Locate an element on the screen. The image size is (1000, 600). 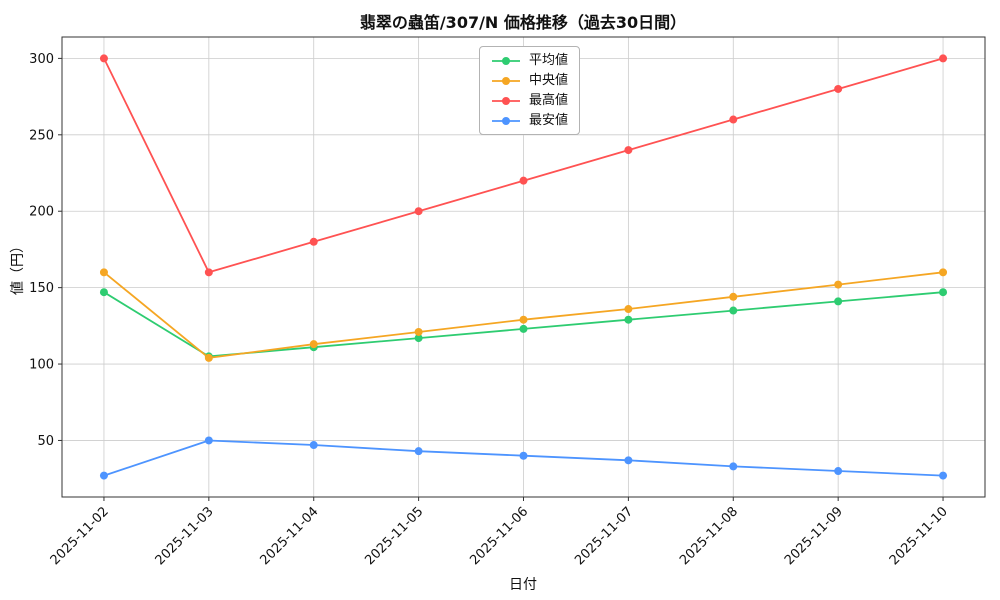
y-axis-label: 値（円） is located at coordinates (18, 267).